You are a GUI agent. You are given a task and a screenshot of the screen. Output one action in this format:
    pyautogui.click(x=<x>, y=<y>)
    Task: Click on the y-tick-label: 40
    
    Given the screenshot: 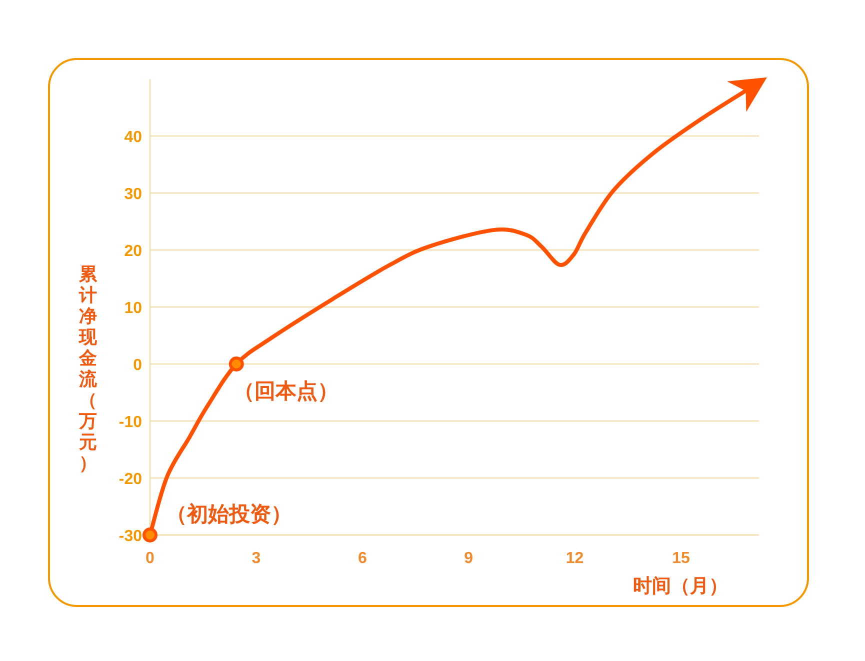 What is the action you would take?
    pyautogui.click(x=133, y=137)
    